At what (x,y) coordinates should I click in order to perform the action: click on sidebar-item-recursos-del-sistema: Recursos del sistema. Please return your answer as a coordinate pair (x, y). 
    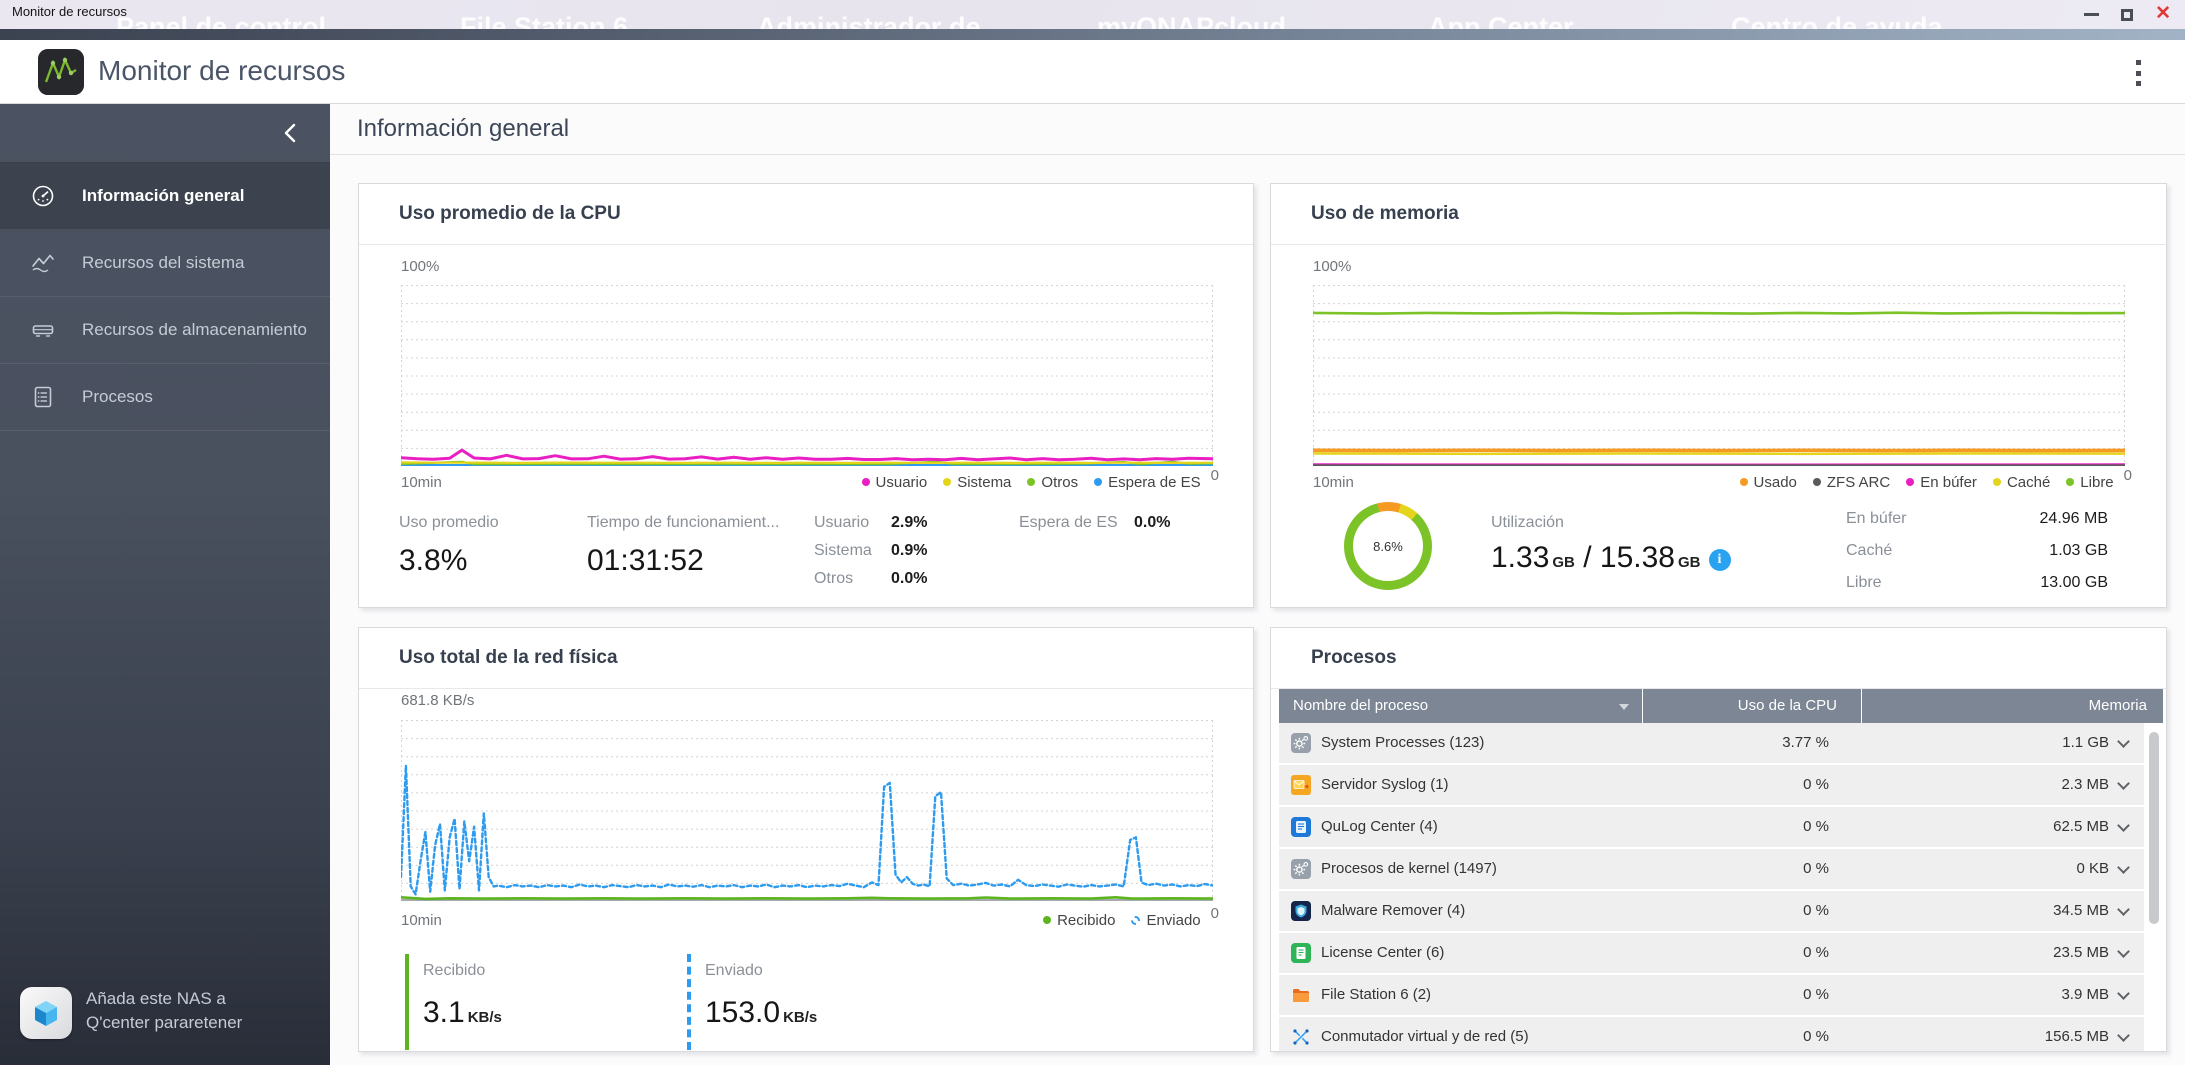
    Looking at the image, I should click on (165, 263).